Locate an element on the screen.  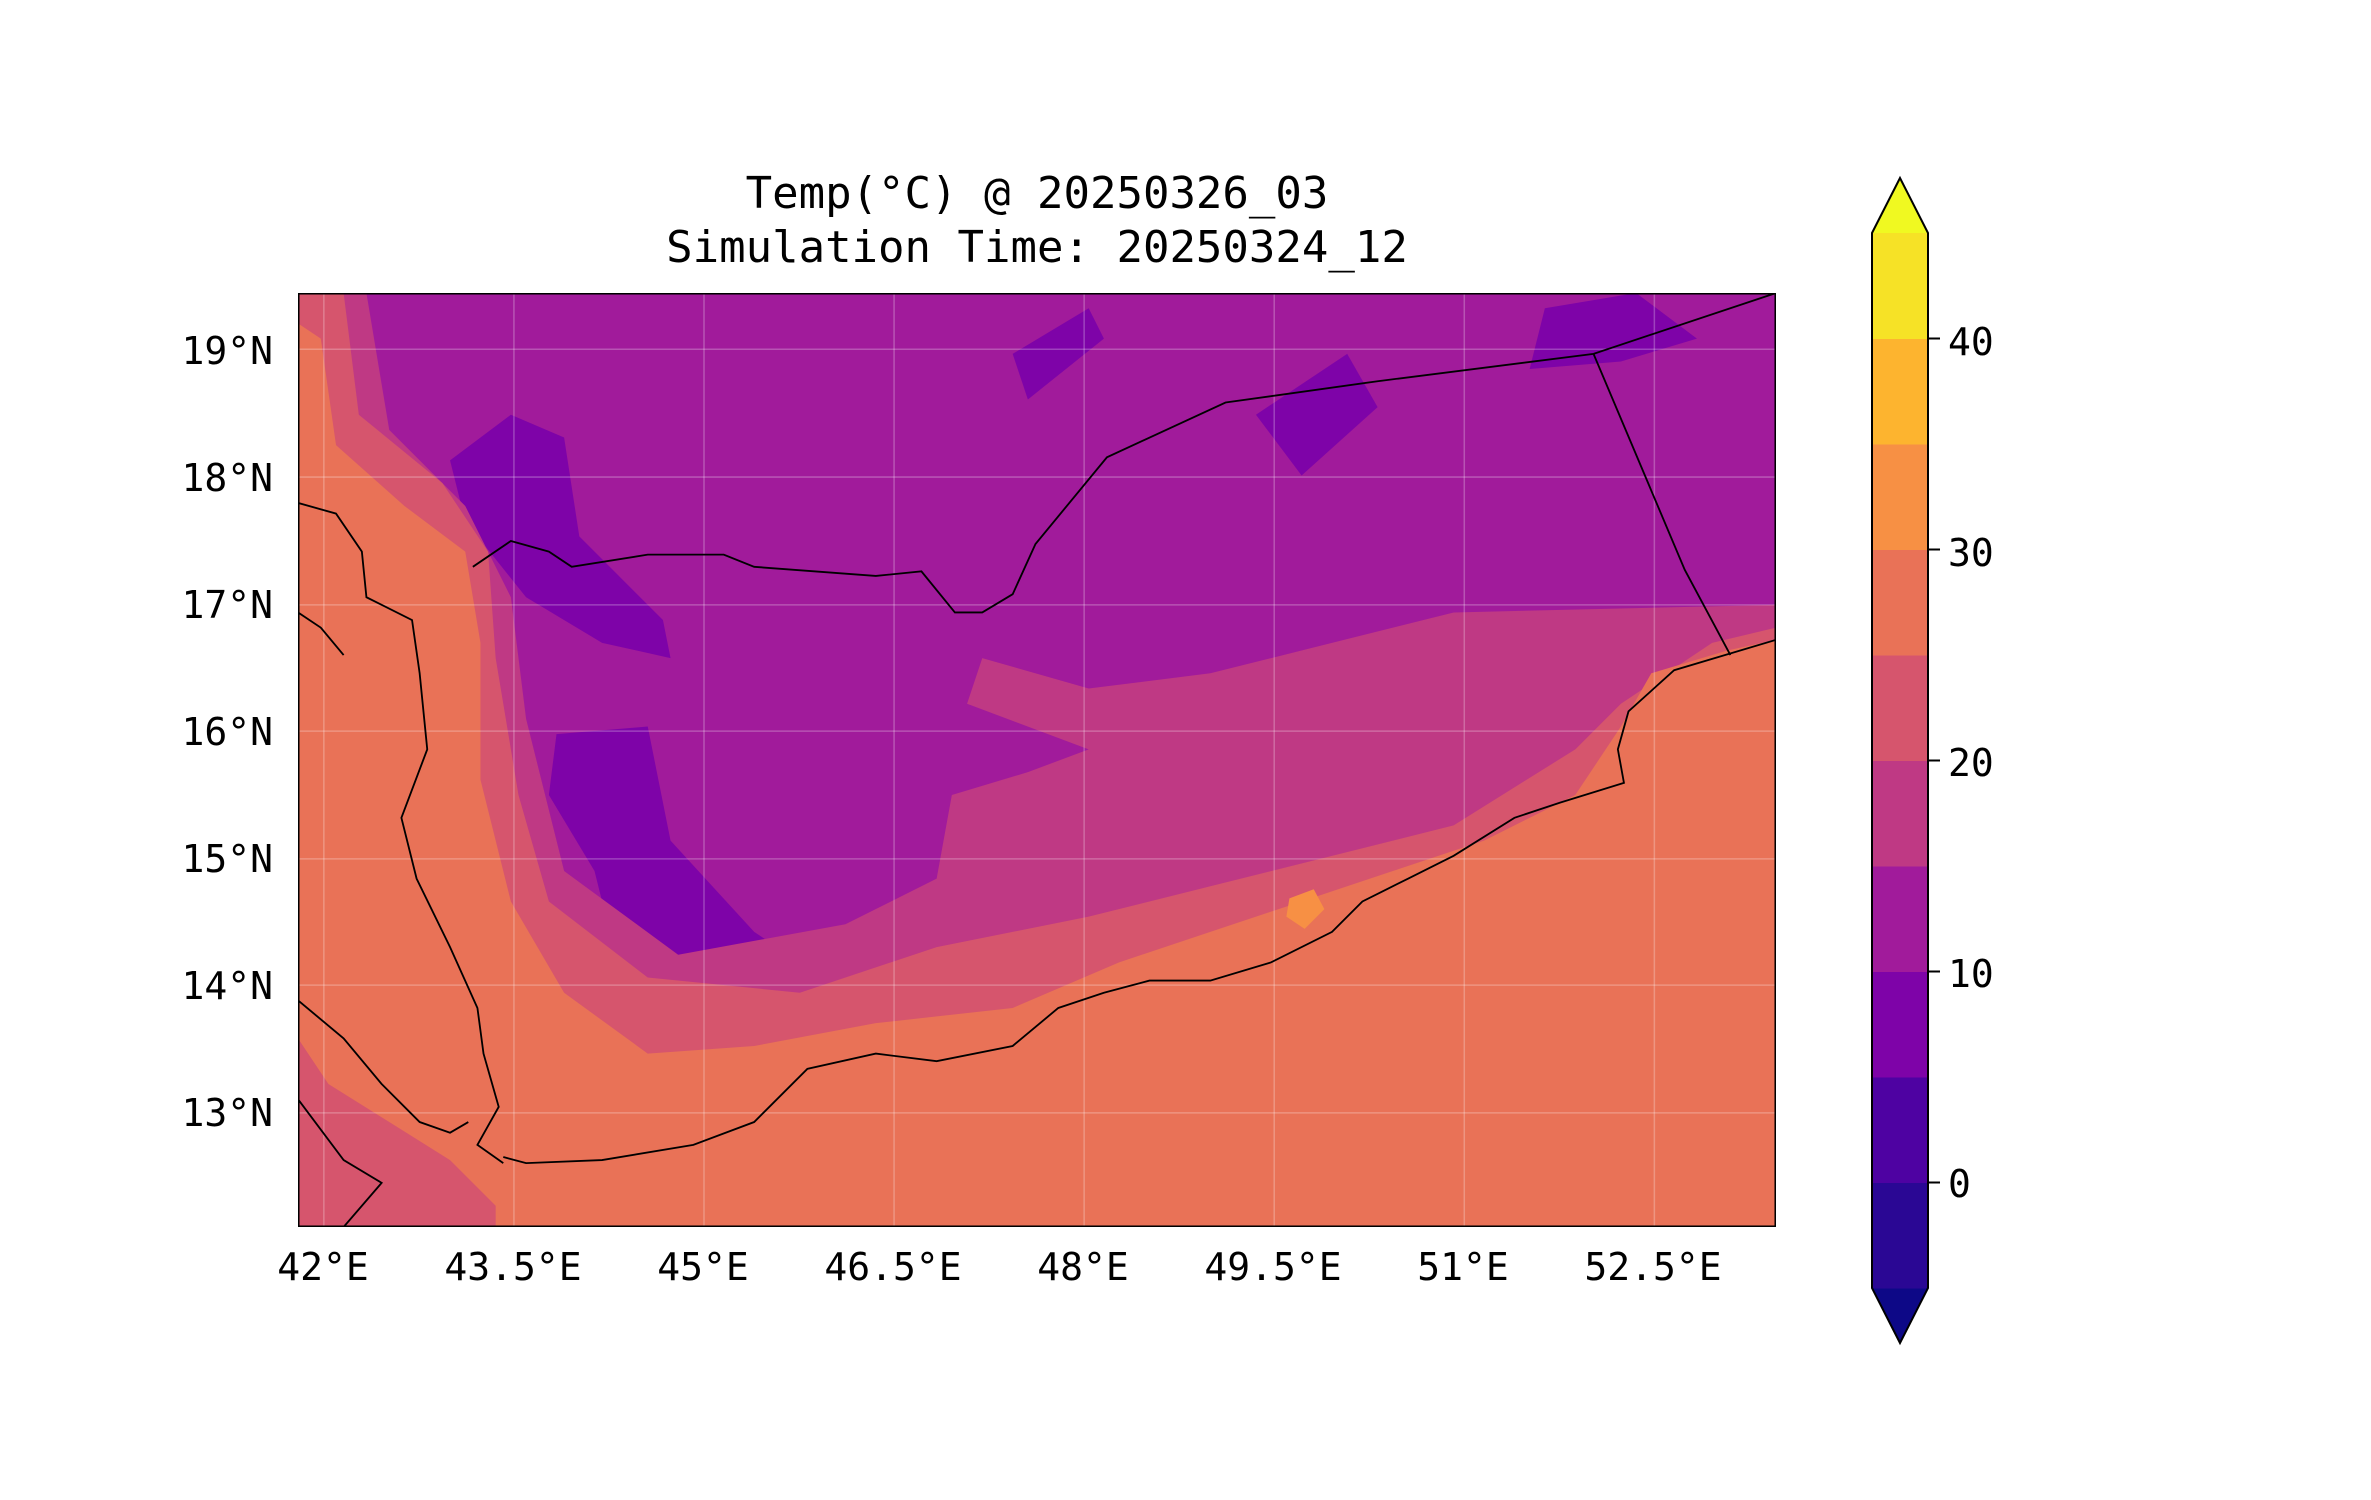
colorbar is located at coordinates (1905, 760).